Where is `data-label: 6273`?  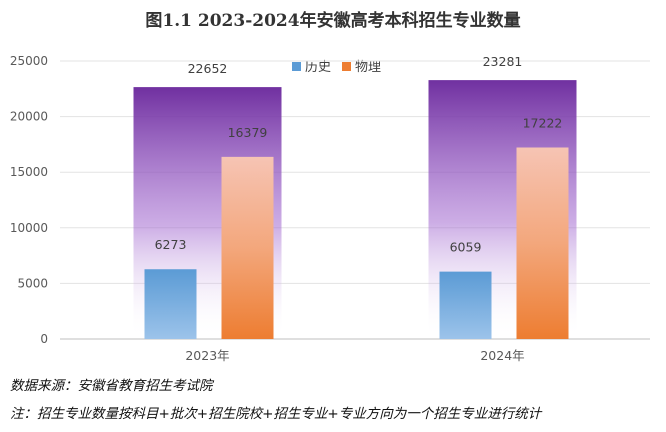
data-label: 6273 is located at coordinates (171, 244).